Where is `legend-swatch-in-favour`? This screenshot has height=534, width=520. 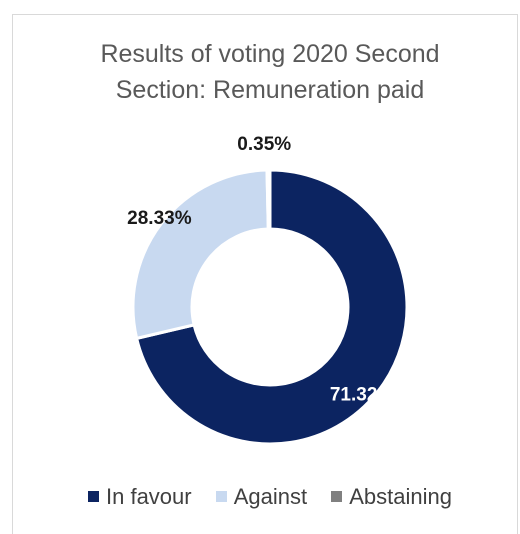
legend-swatch-in-favour is located at coordinates (93, 496).